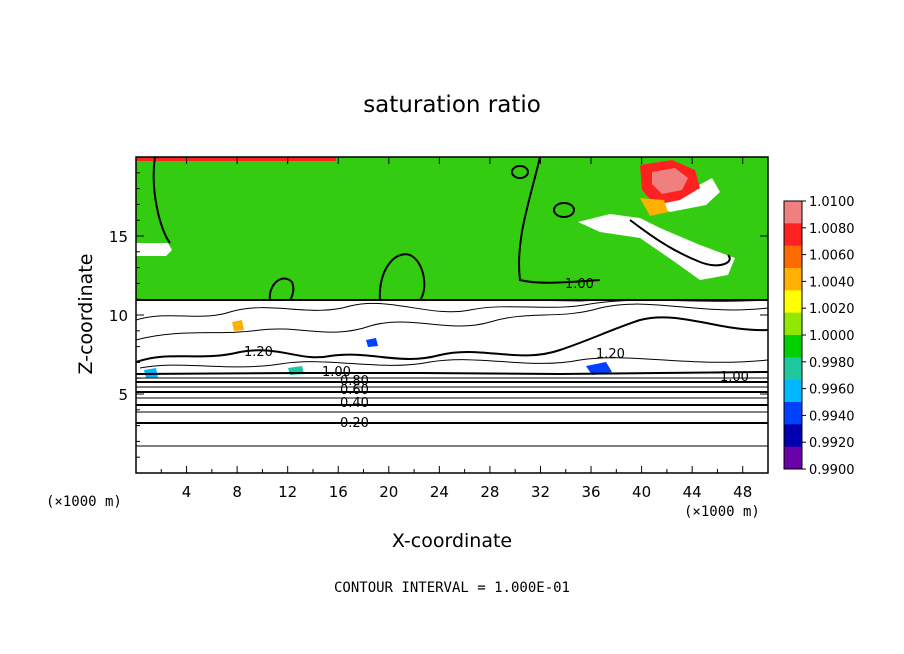 Image resolution: width=904 pixels, height=654 pixels. Describe the element at coordinates (118, 316) in the screenshot. I see `y-tick-label: 10` at that location.